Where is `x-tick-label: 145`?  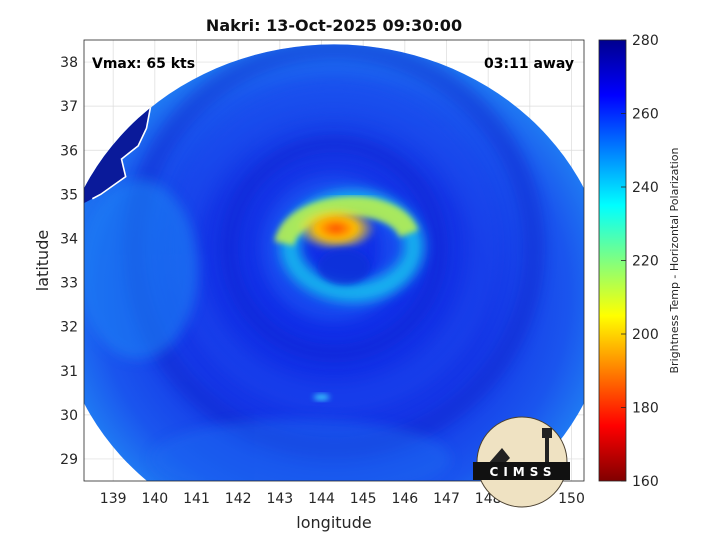 x-tick-label: 145 is located at coordinates (363, 499).